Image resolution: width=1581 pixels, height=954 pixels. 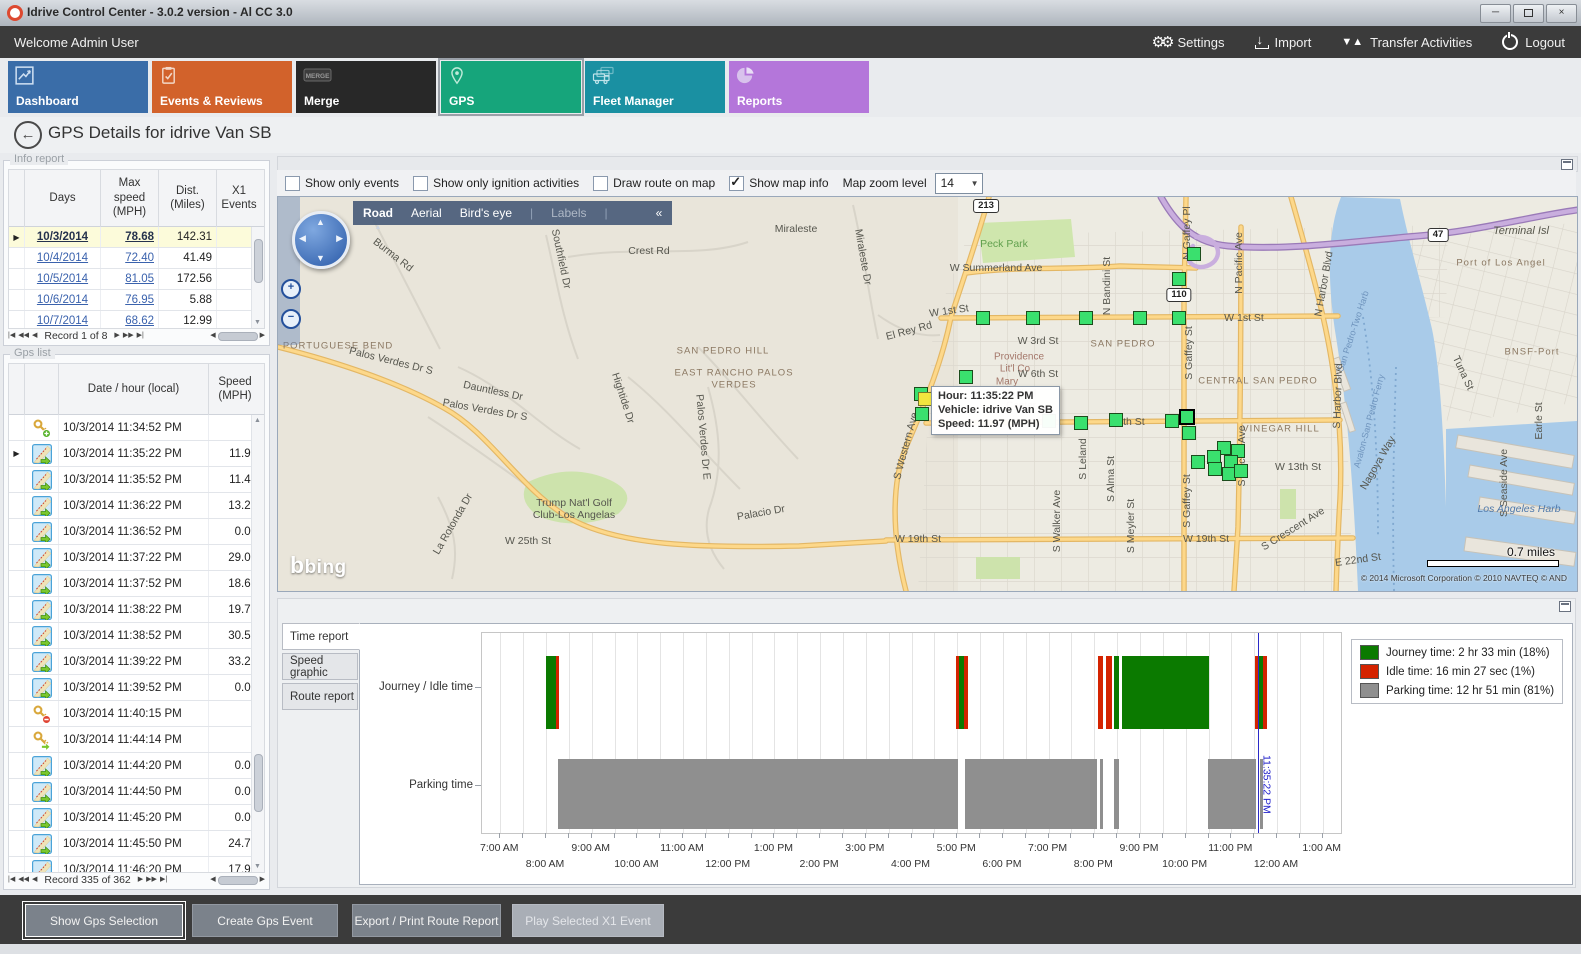 I want to click on gps-list-row: ▶ 10/3/2014 11:35:22 PM 11.97, so click(x=136, y=454).